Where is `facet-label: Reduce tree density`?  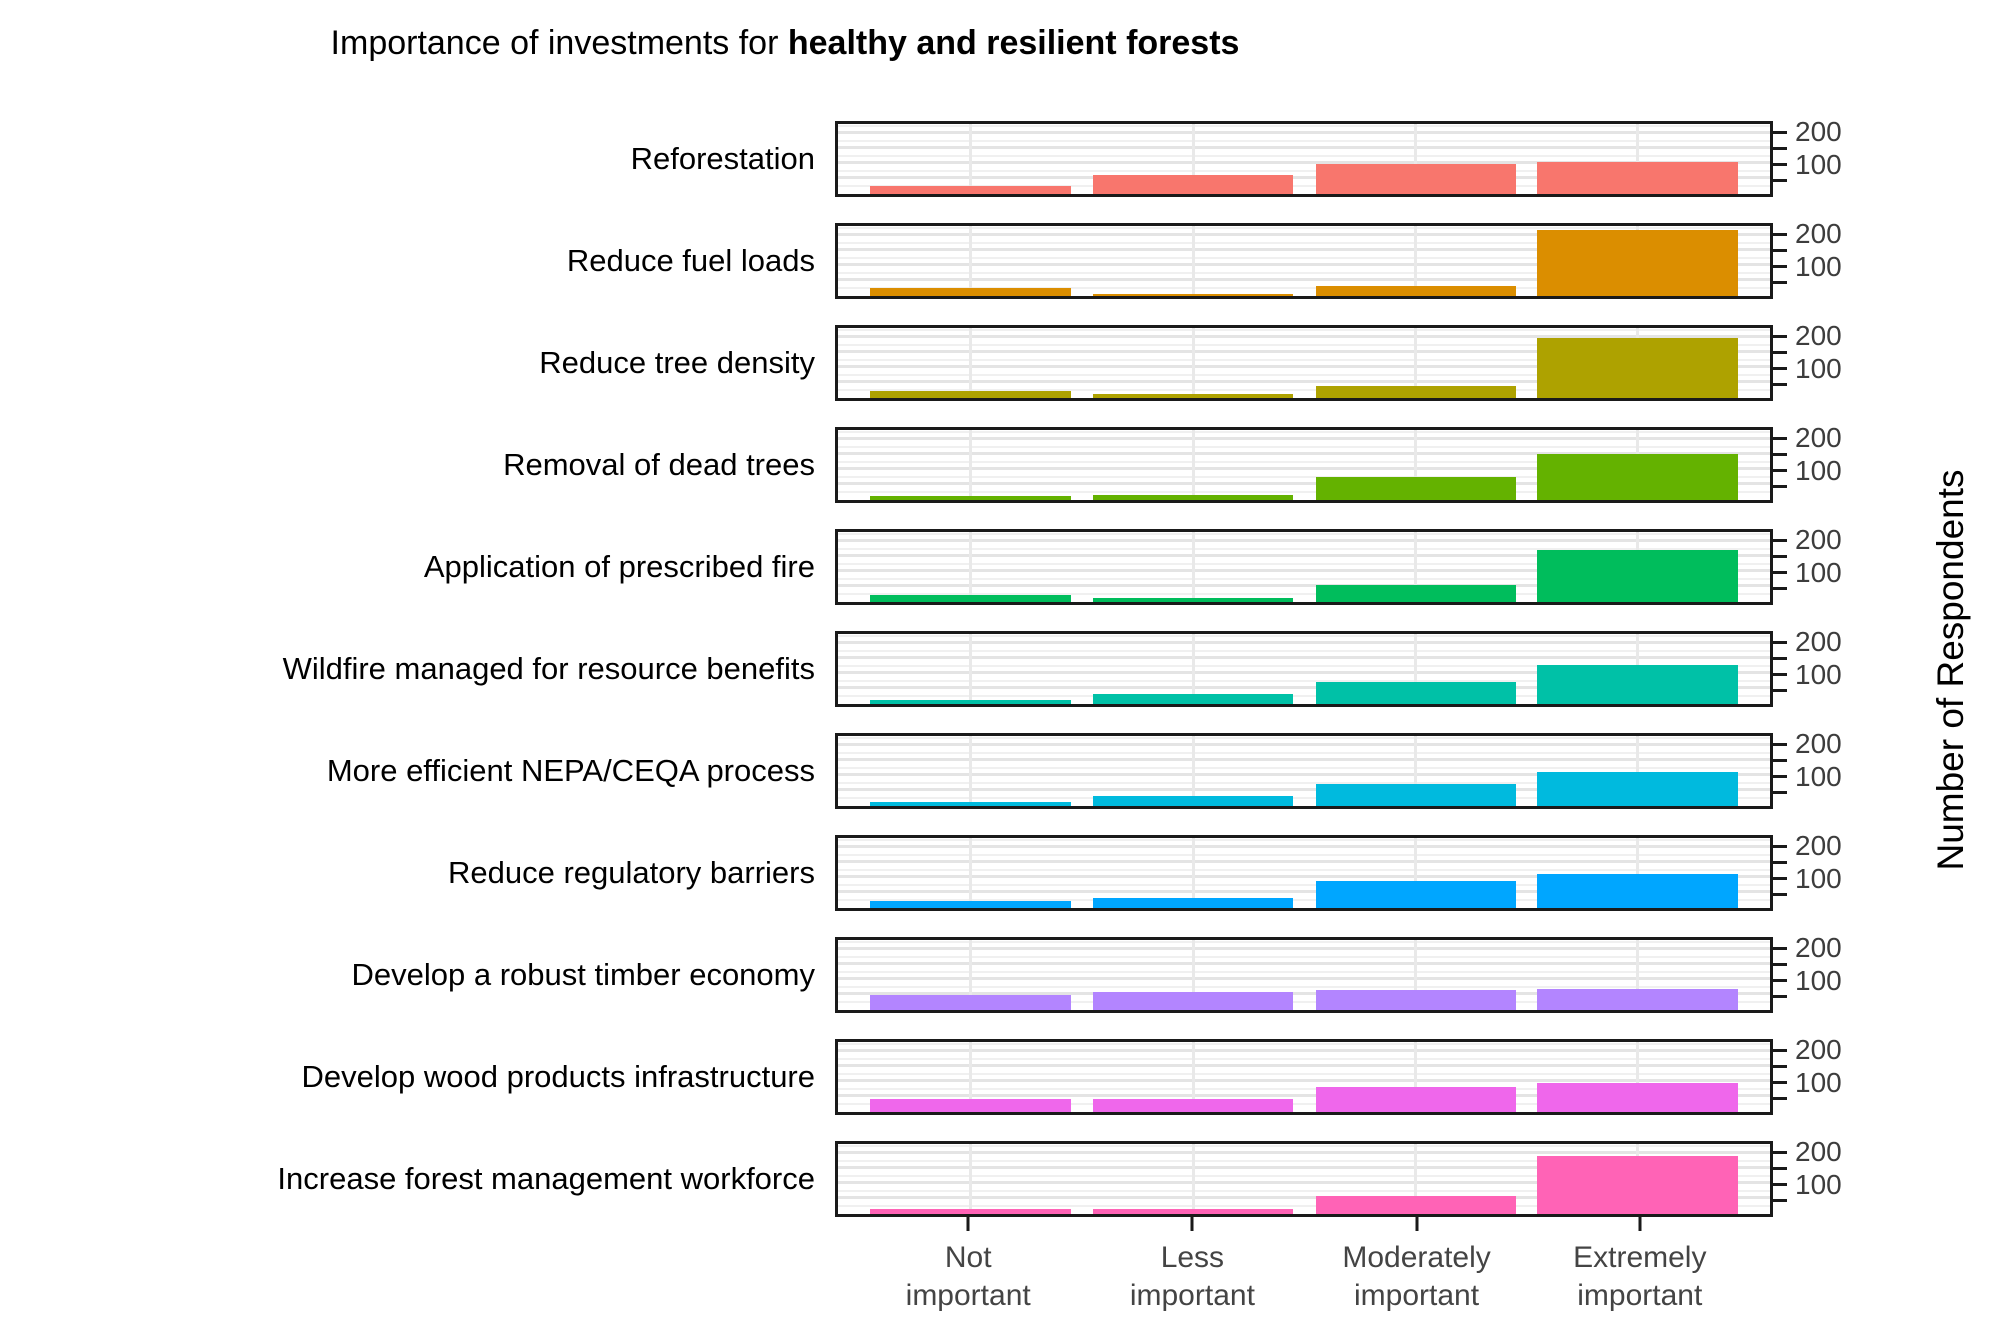
facet-label: Reduce tree density is located at coordinates (677, 362).